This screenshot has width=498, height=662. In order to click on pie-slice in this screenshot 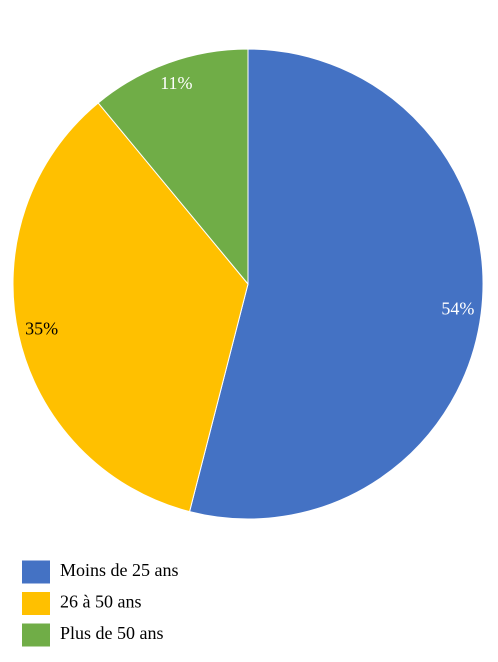, I will do `click(173, 167)`.